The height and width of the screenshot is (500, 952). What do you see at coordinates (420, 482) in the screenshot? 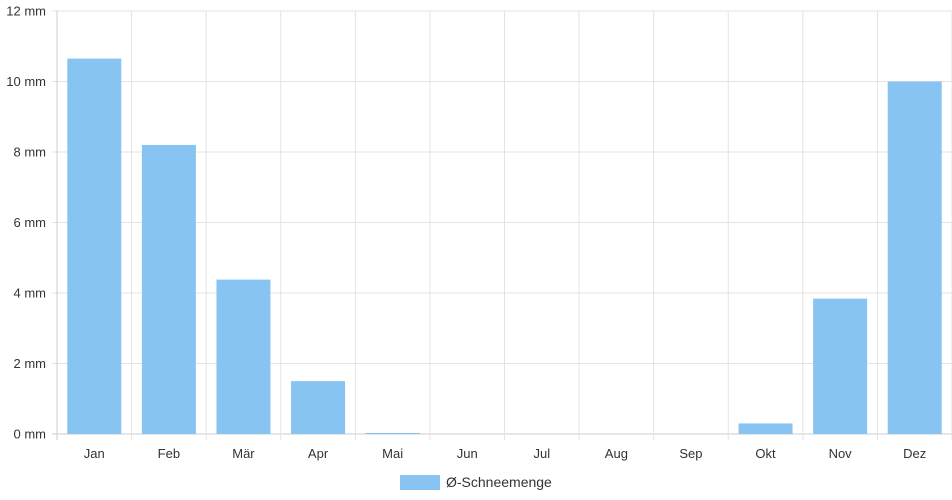
I see `legend-swatch` at bounding box center [420, 482].